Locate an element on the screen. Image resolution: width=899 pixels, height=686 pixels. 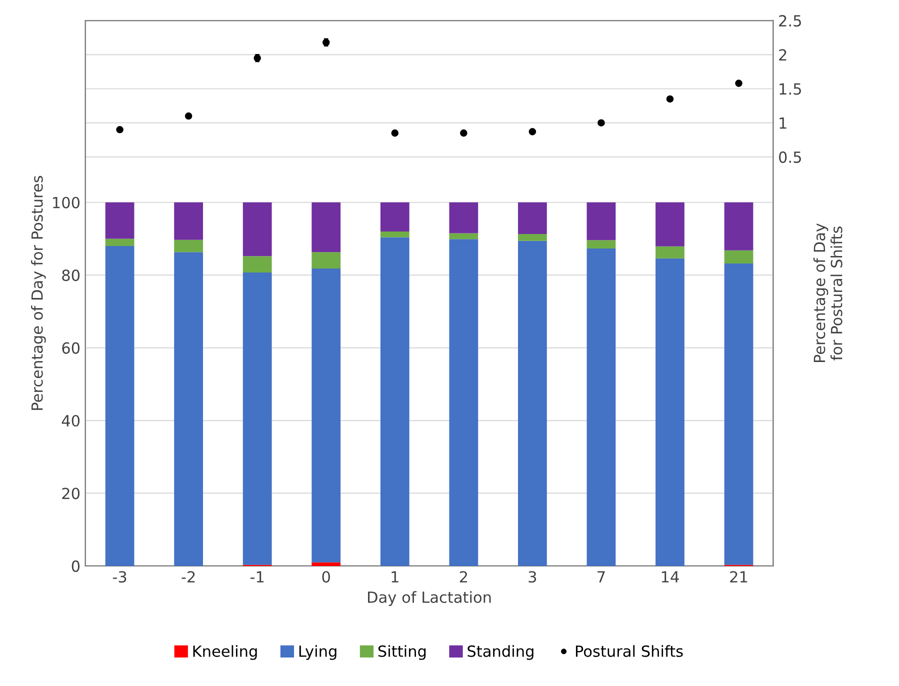
y-tick-label: 20 is located at coordinates (71, 494).